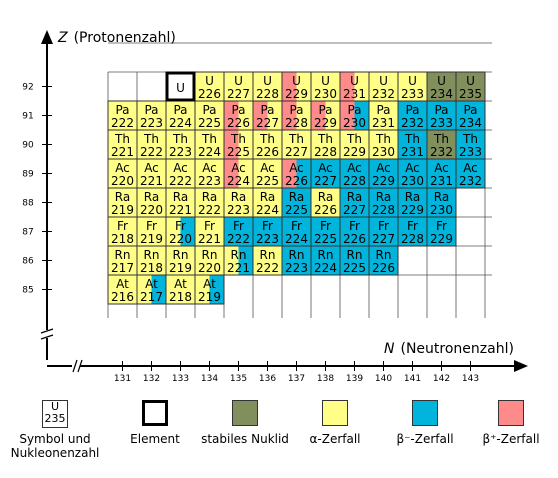  I want to click on legend-alpha-item: α-Zerfall, so click(335, 423).